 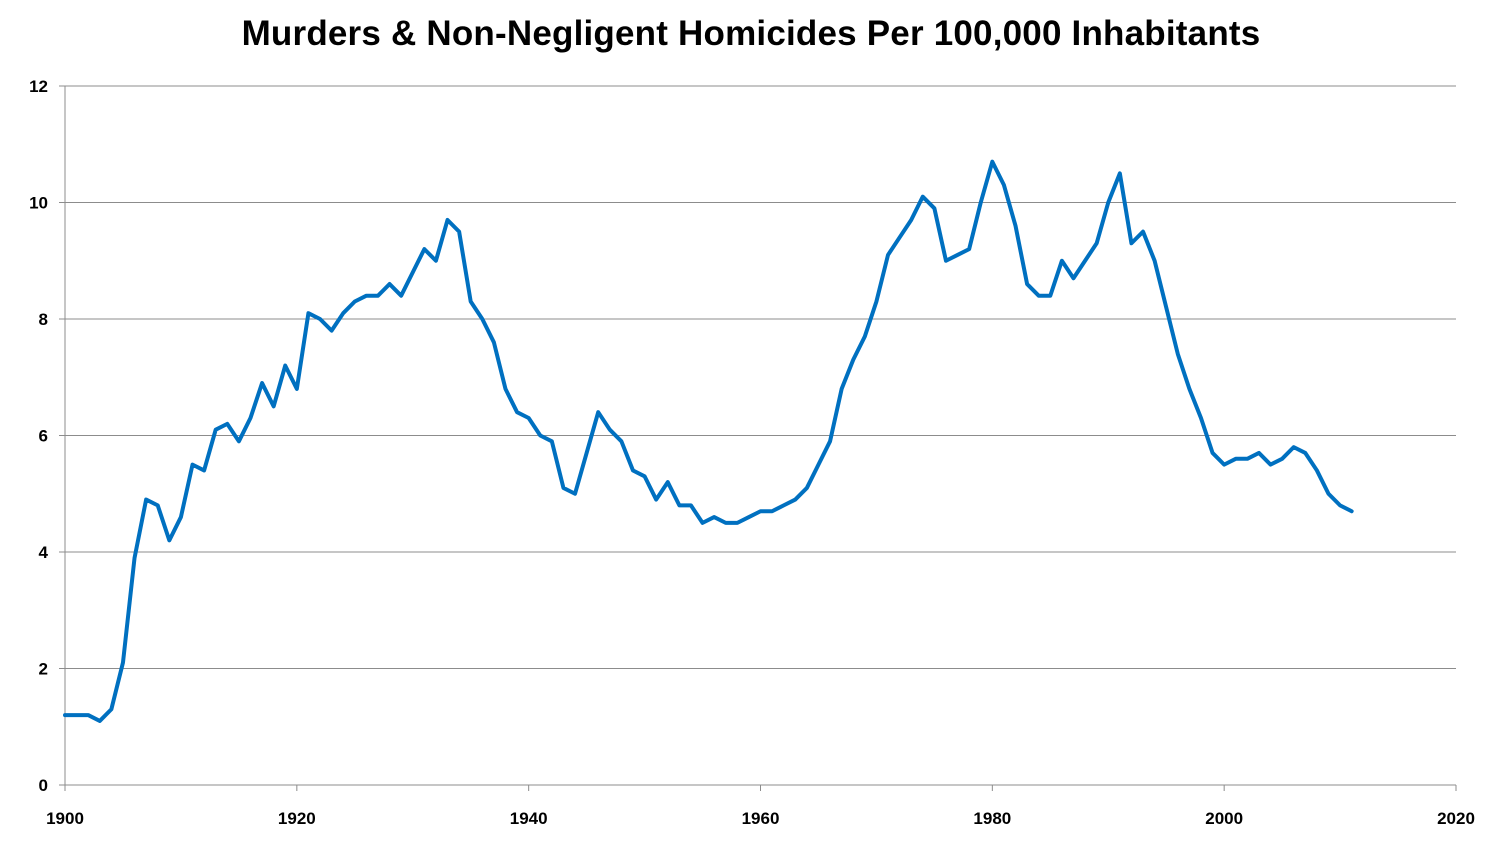 I want to click on y-tick-label-6: 6, so click(x=43, y=436).